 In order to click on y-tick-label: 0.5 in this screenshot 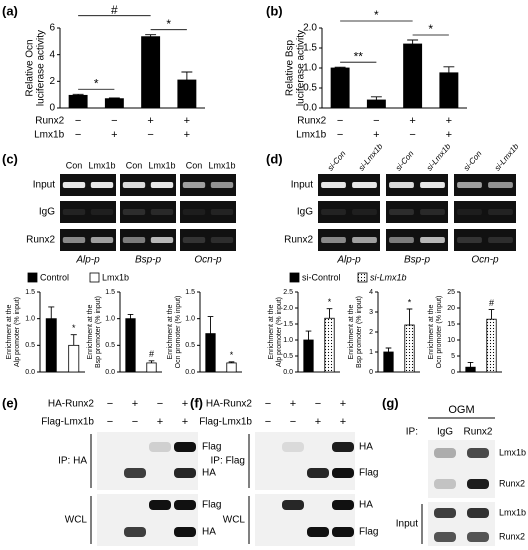, I will do `click(310, 88)`.